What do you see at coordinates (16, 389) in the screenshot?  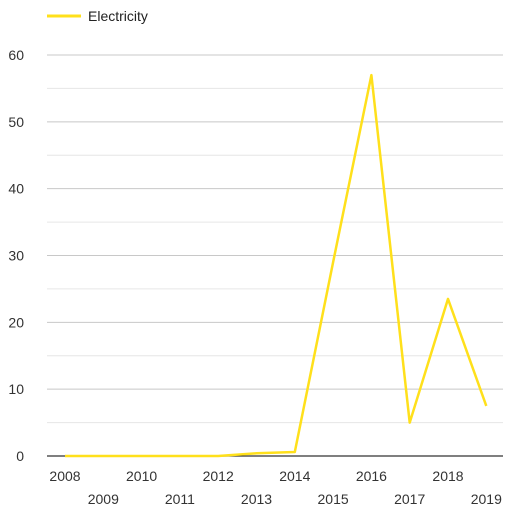 I see `y-tick-label: 10` at bounding box center [16, 389].